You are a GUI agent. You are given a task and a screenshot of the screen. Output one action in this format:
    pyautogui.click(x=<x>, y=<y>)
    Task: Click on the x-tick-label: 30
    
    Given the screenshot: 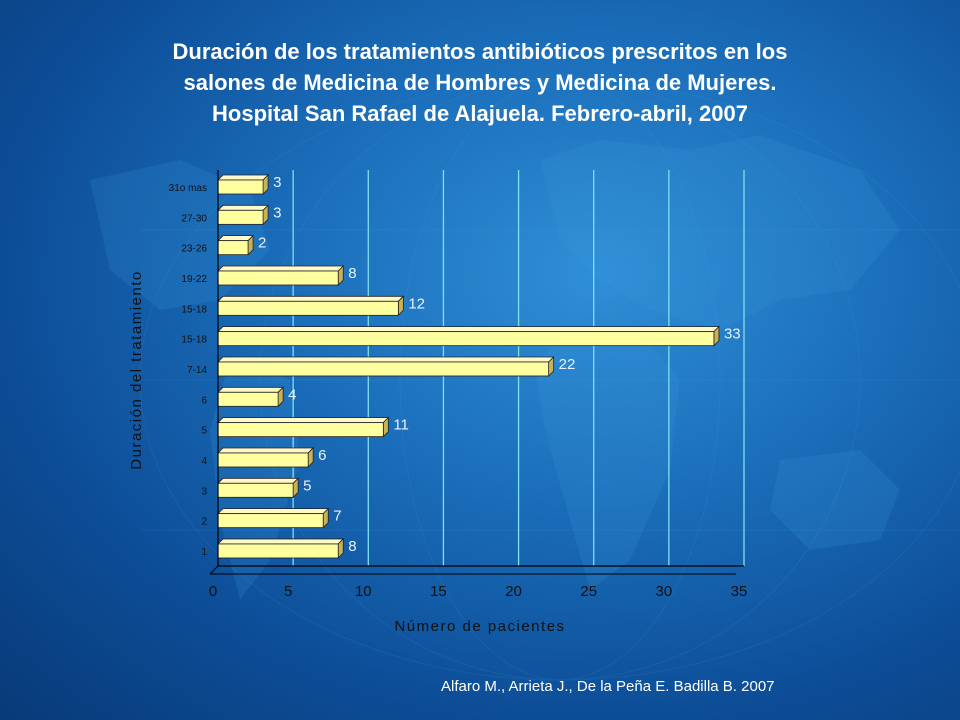 What is the action you would take?
    pyautogui.click(x=664, y=591)
    